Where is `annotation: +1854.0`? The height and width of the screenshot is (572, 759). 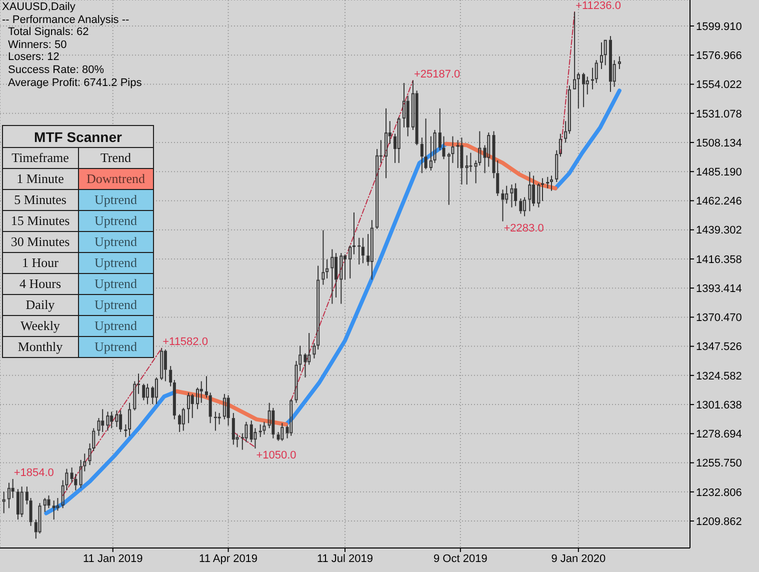 annotation: +1854.0 is located at coordinates (34, 472).